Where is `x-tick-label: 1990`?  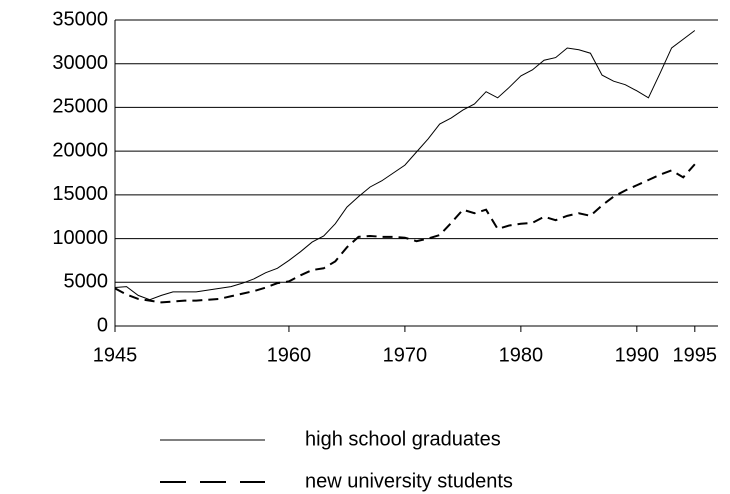
x-tick-label: 1990 is located at coordinates (637, 355).